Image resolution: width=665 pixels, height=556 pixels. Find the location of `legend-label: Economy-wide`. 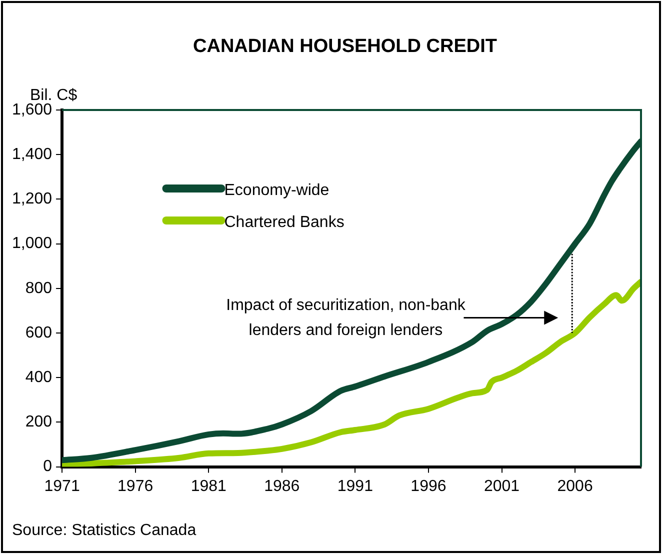

legend-label: Economy-wide is located at coordinates (277, 190).